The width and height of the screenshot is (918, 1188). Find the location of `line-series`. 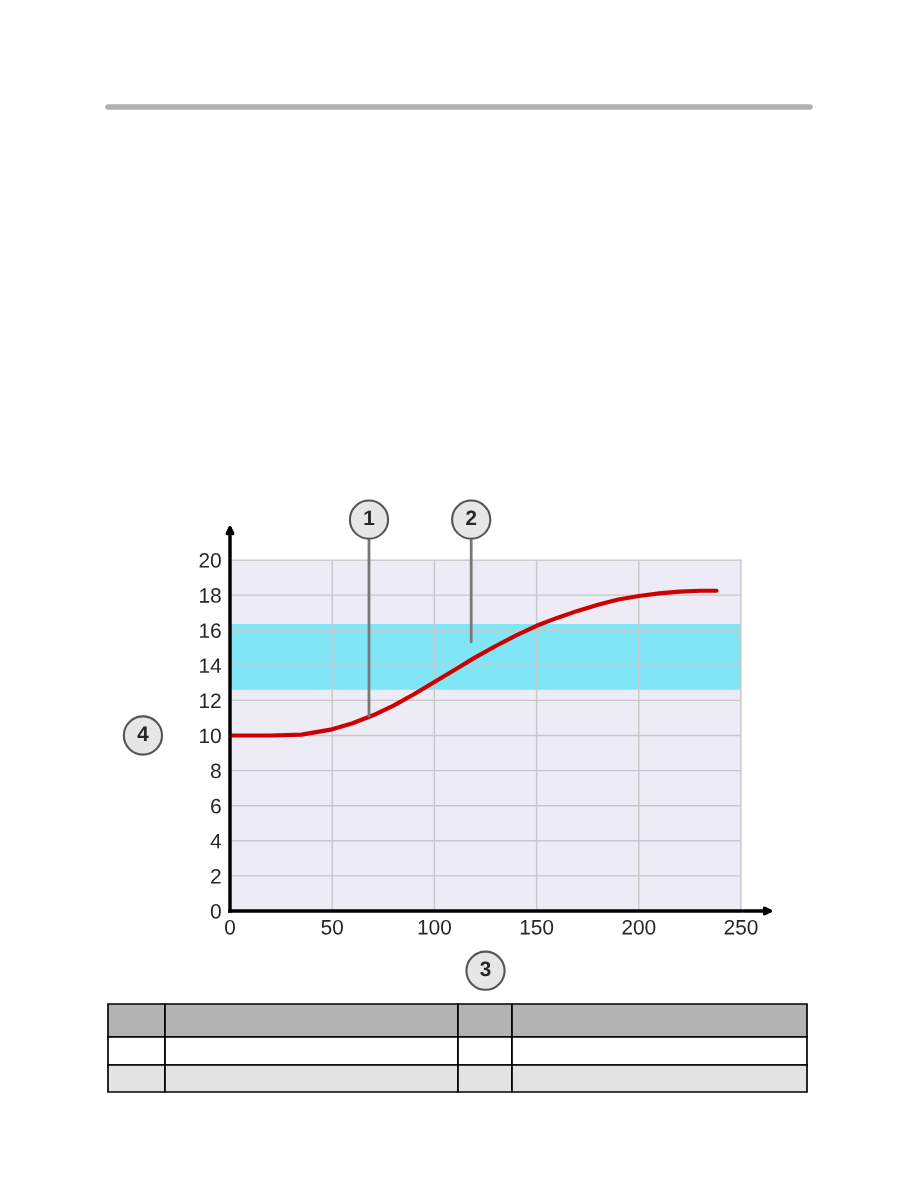

line-series is located at coordinates (474, 663).